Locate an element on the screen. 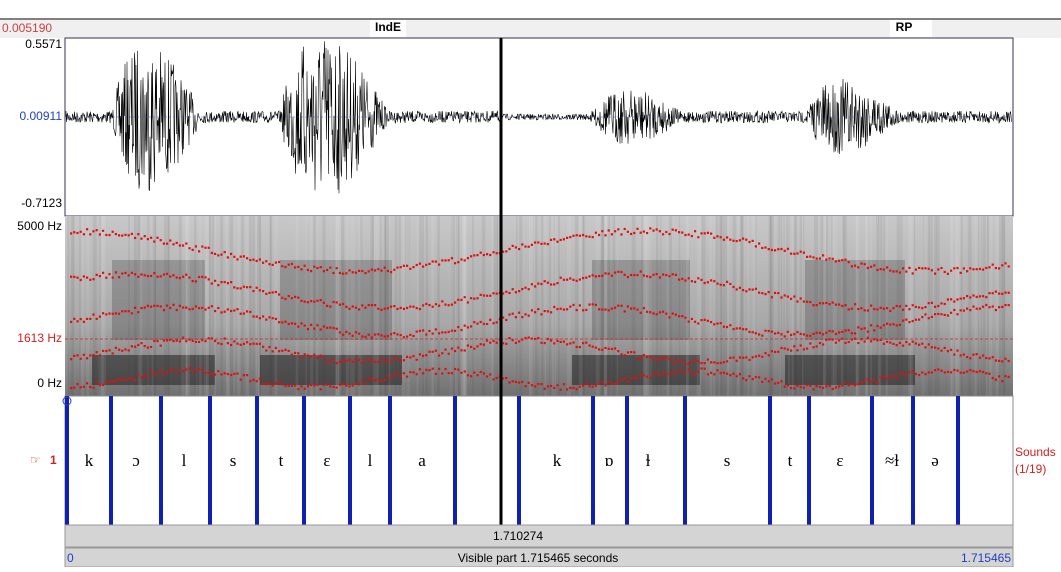  tier-number: 1 is located at coordinates (53, 460).